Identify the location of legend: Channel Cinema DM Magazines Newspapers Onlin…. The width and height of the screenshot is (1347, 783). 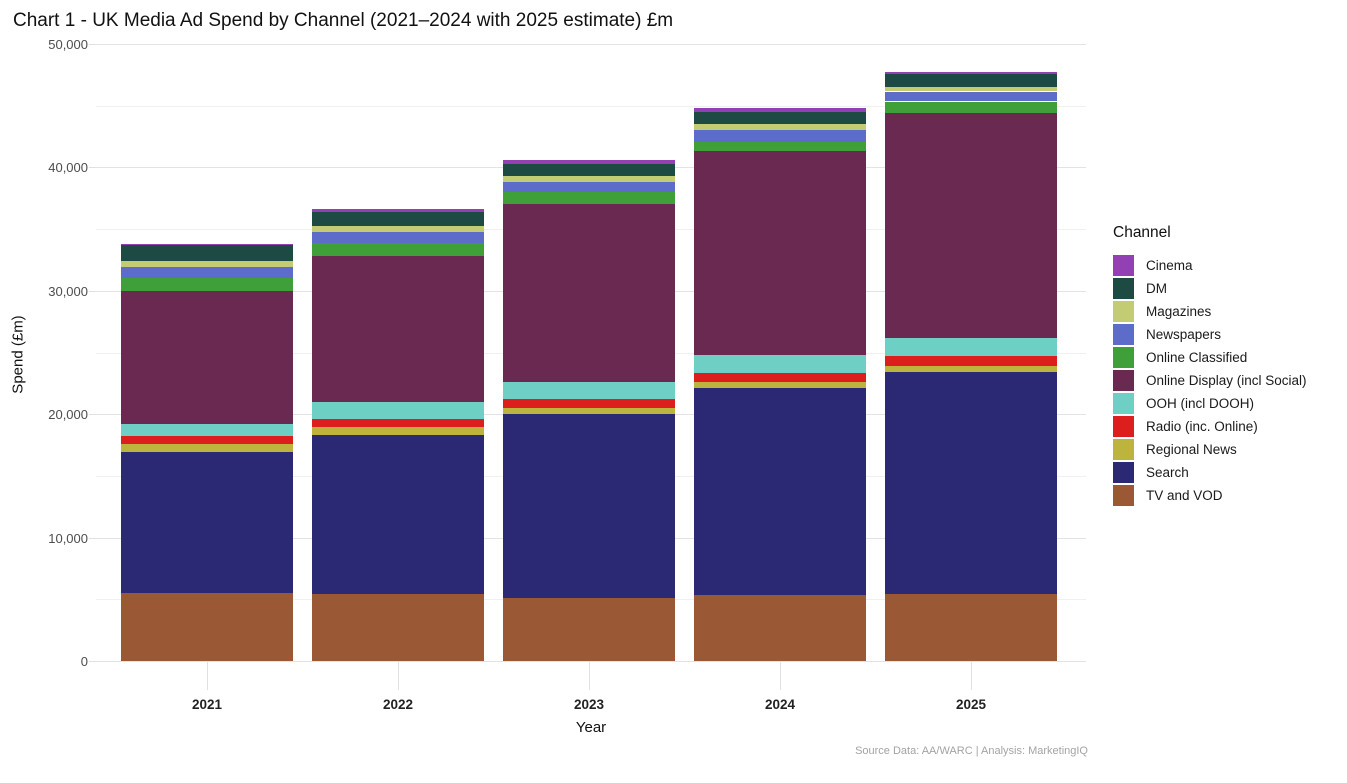
(1210, 365).